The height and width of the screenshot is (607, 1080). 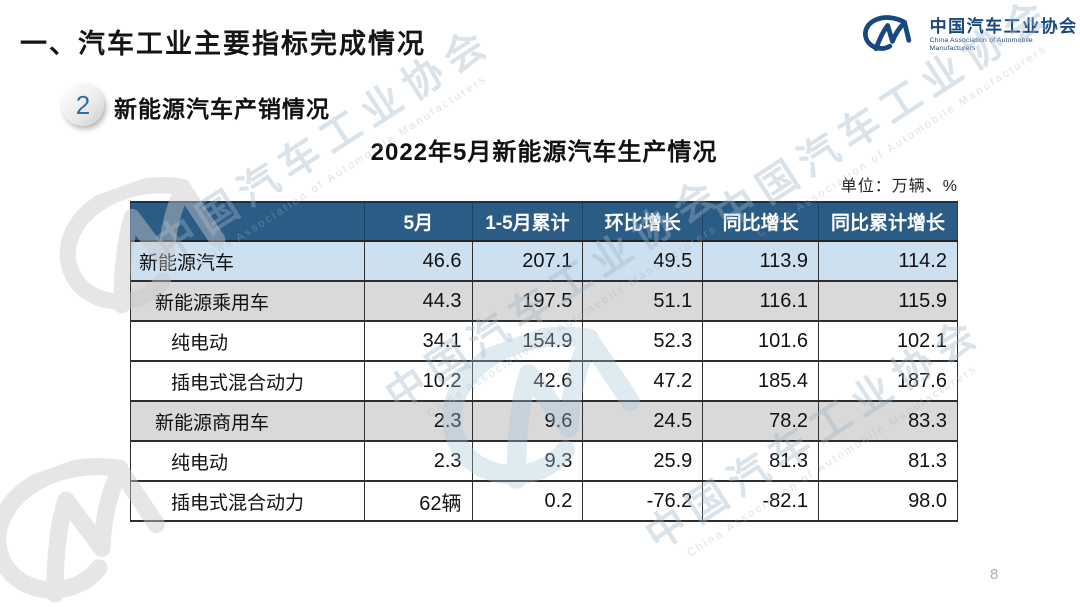 What do you see at coordinates (527, 301) in the screenshot?
I see `cell-value: 197.5` at bounding box center [527, 301].